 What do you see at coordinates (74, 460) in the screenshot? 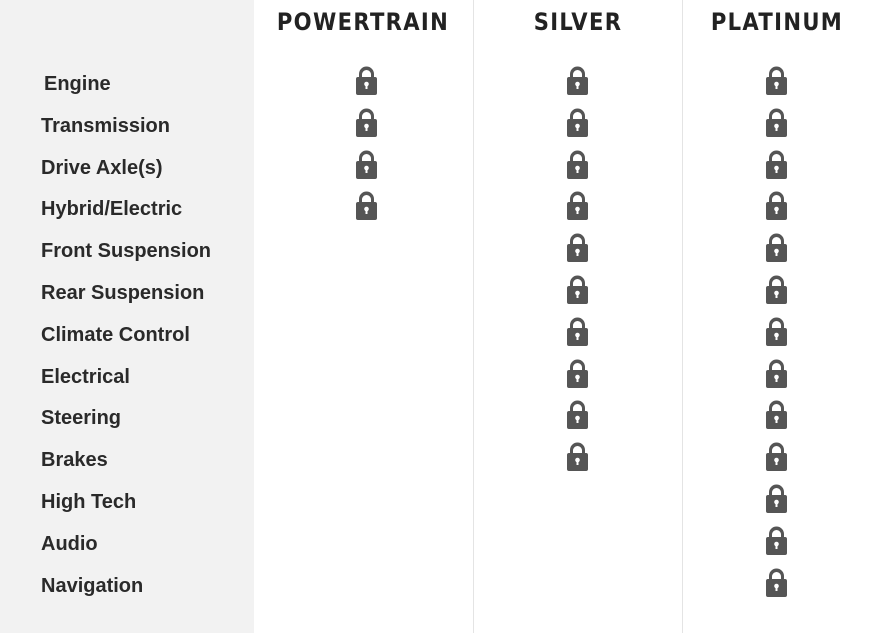
I see `feature-label: Brakes` at bounding box center [74, 460].